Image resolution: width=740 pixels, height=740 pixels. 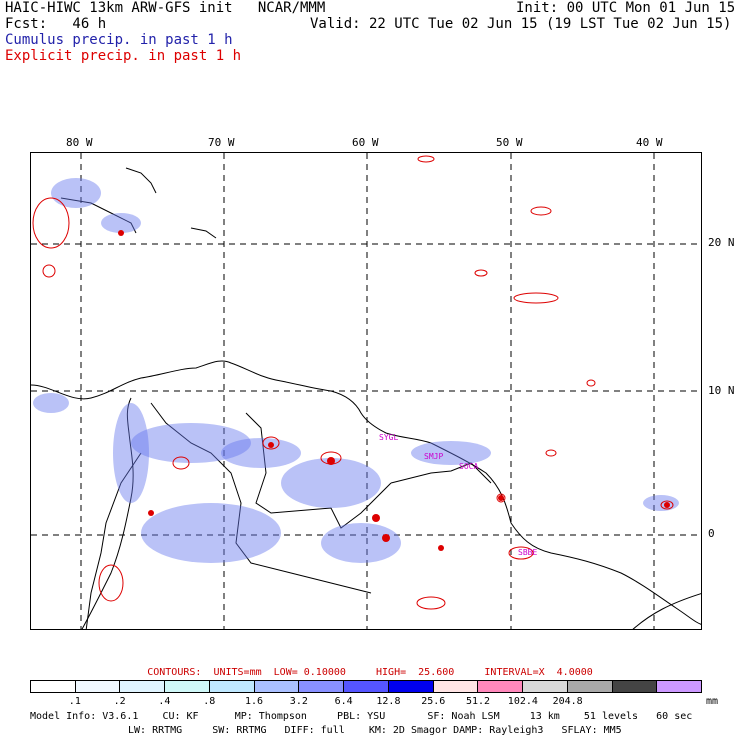 What do you see at coordinates (721, 242) in the screenshot?
I see `lat-tick: 20 N` at bounding box center [721, 242].